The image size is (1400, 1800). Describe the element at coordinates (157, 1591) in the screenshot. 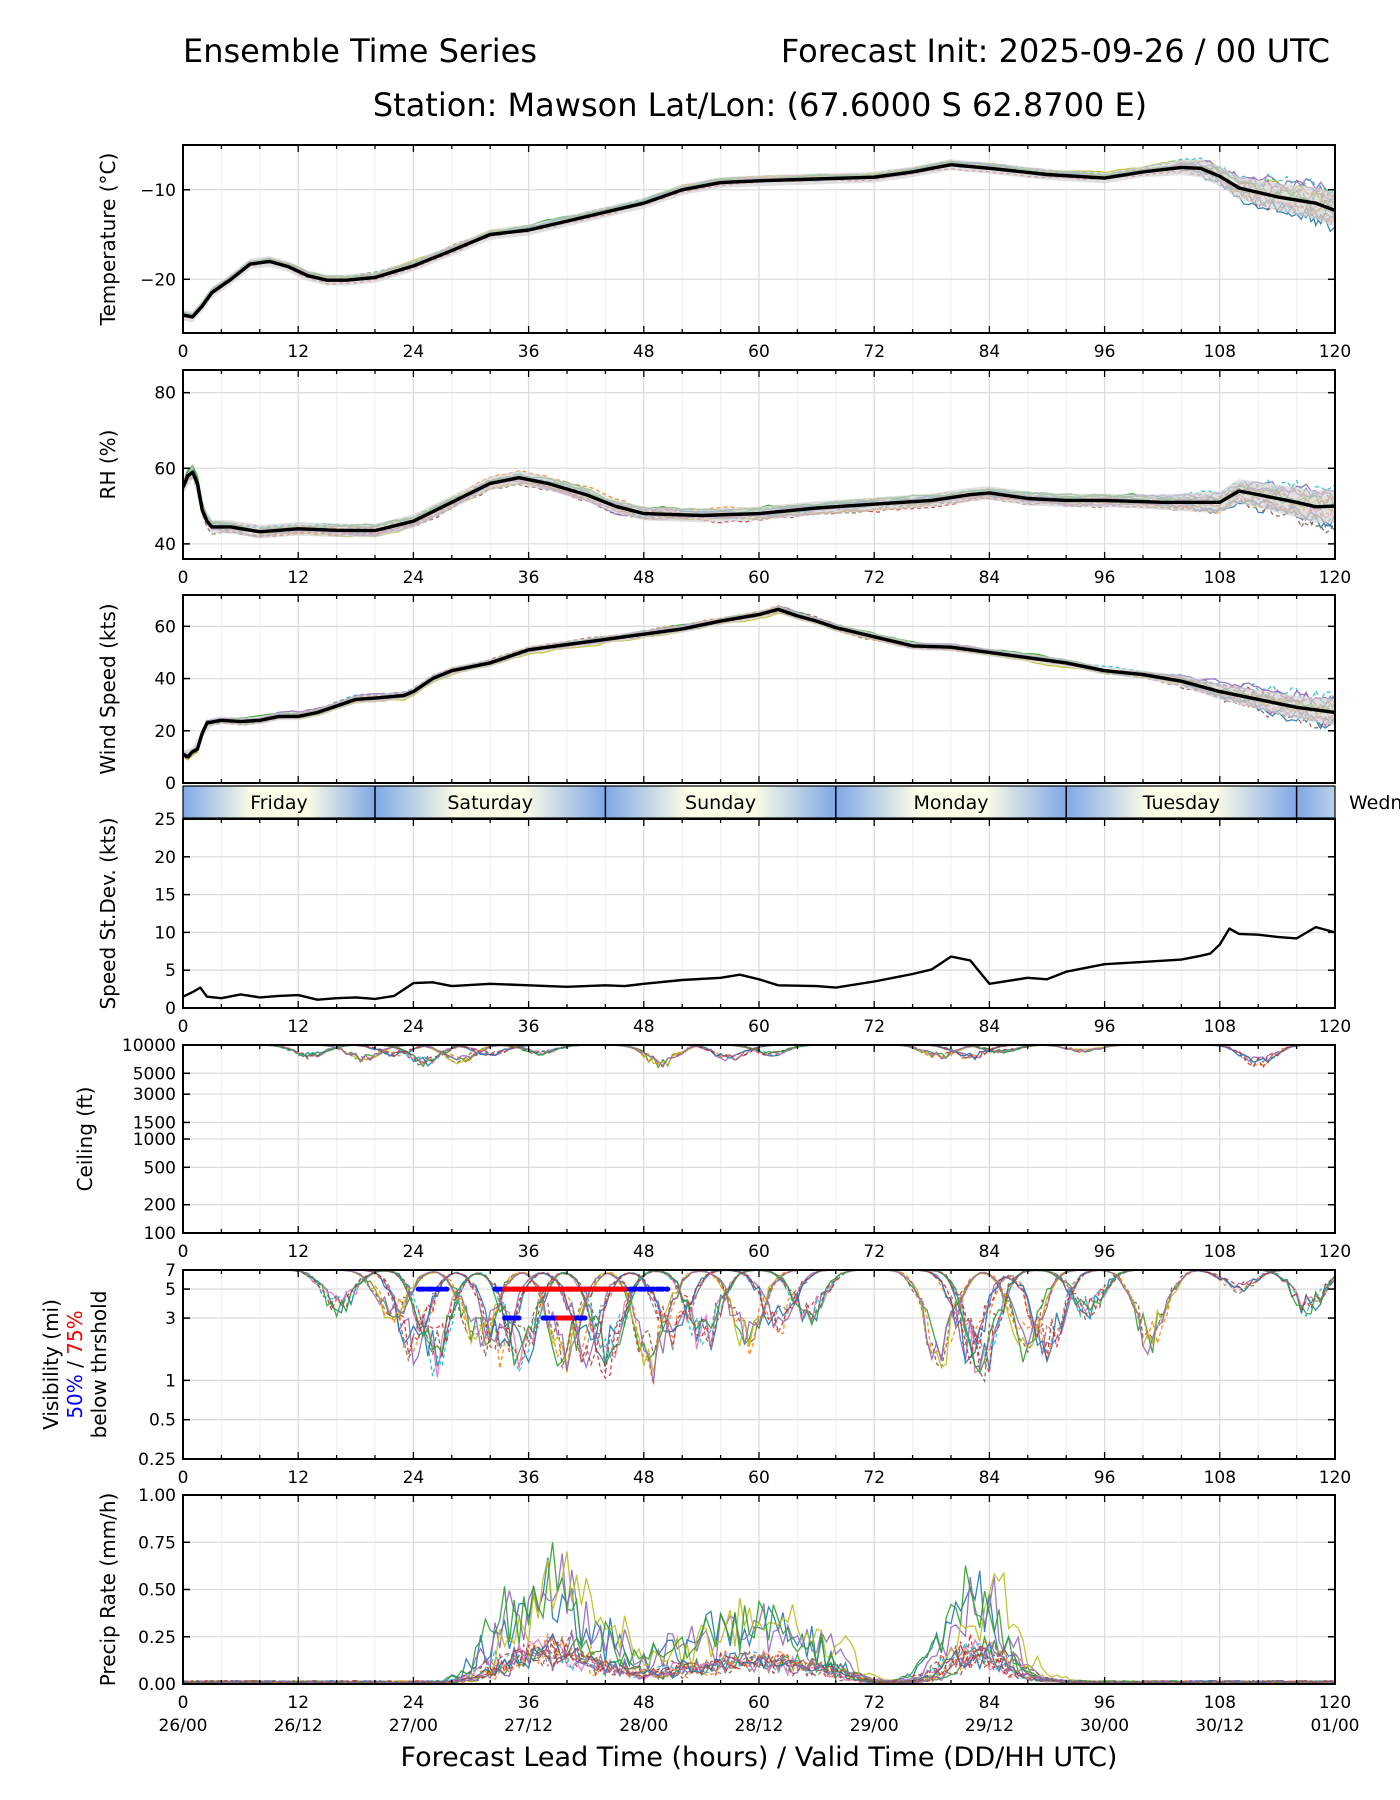

I see `y-tick-label: 0.50` at that location.